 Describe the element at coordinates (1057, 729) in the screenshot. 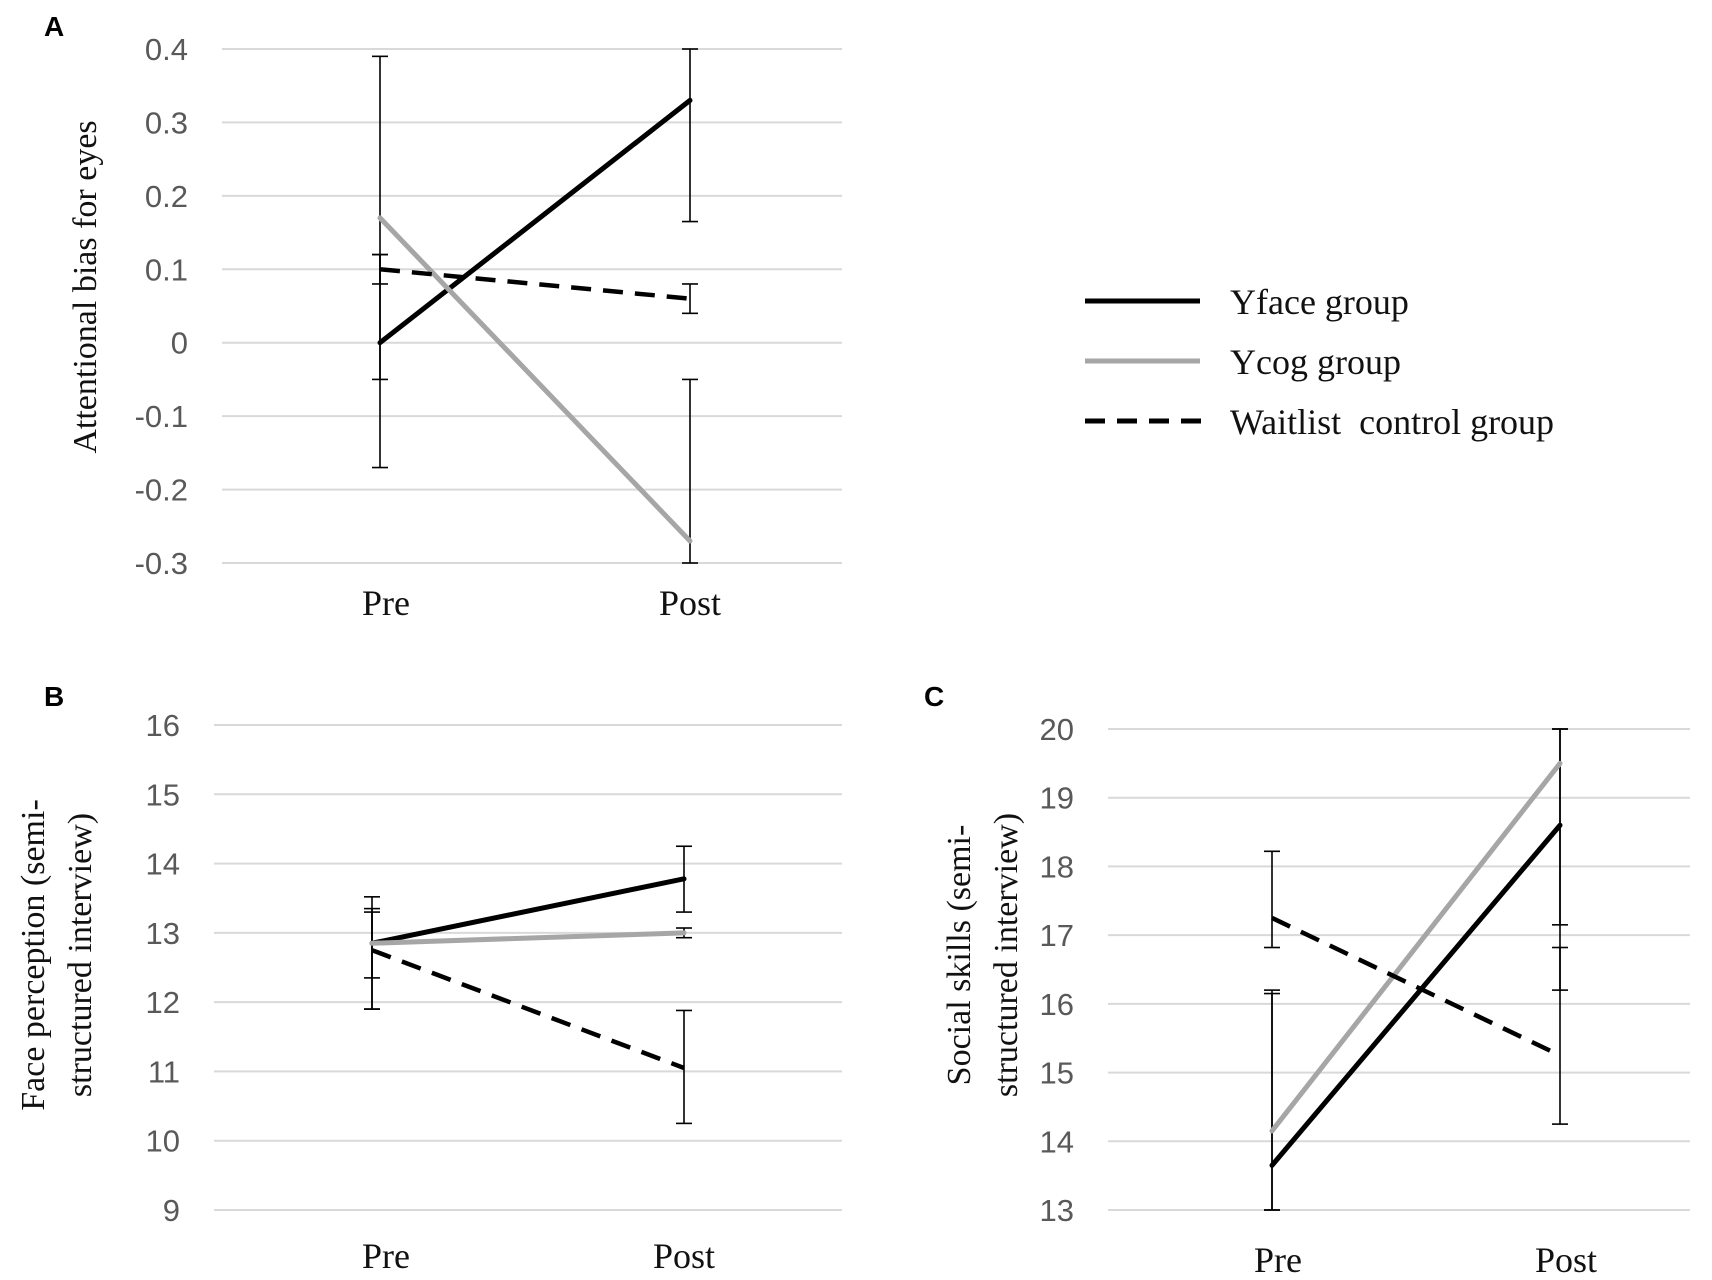

I see `panel-c-ytick-label: 20` at that location.